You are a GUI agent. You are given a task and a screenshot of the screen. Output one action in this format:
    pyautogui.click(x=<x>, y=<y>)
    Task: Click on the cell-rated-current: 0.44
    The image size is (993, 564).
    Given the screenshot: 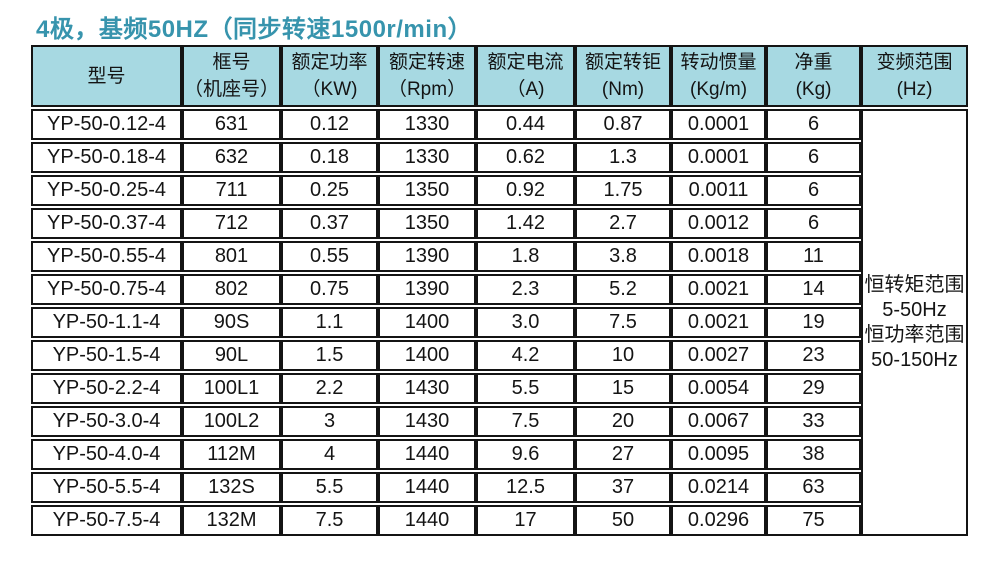 What is the action you would take?
    pyautogui.click(x=526, y=124)
    